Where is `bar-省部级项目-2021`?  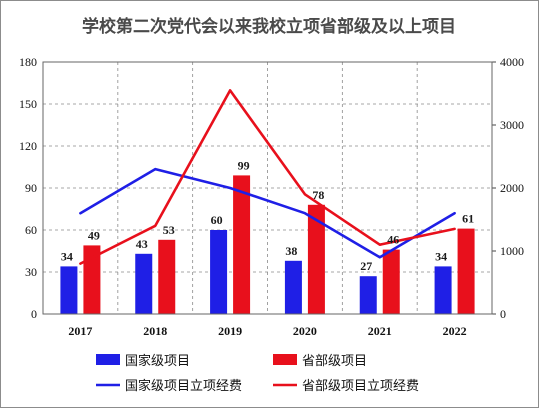
bar-省部级项目-2021 is located at coordinates (391, 281).